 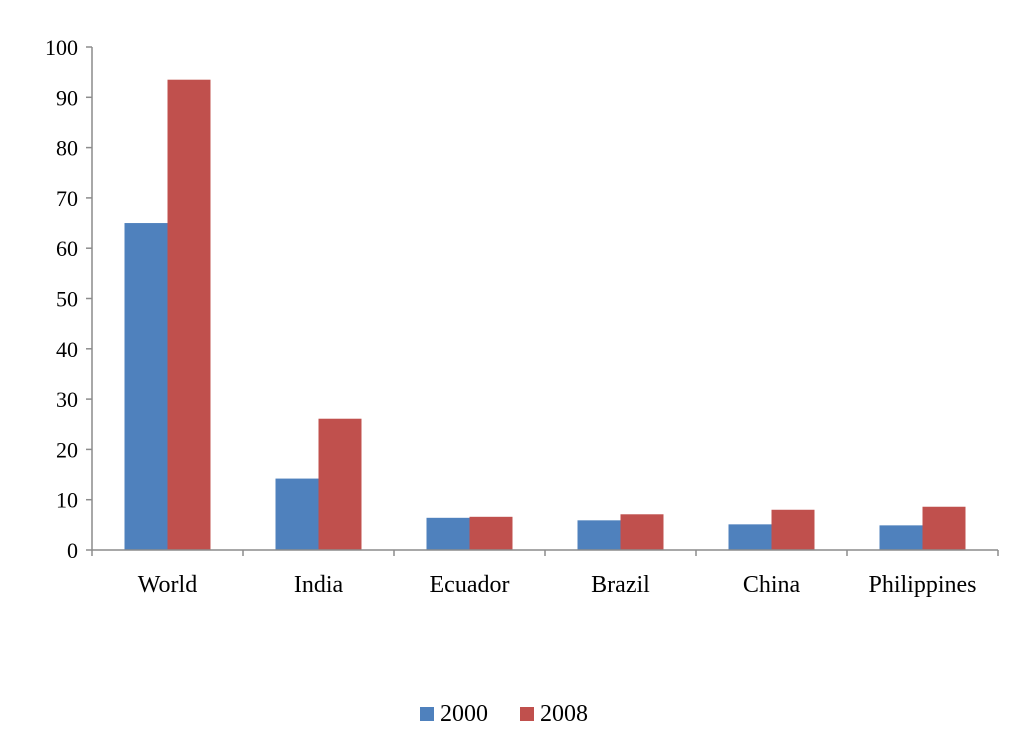 What do you see at coordinates (167, 585) in the screenshot?
I see `x-tick-label: World` at bounding box center [167, 585].